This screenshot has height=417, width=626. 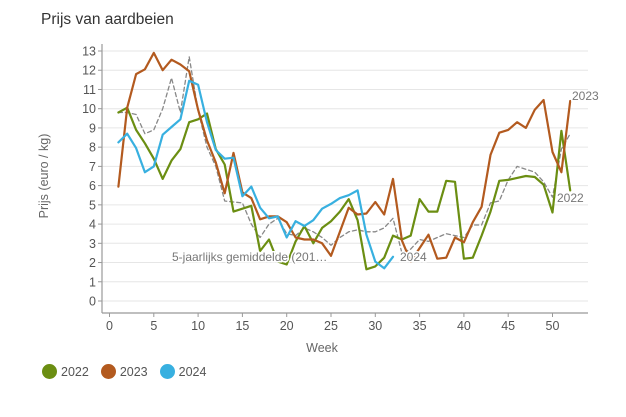 I want to click on legend-dot-2024-icon, so click(x=167, y=371).